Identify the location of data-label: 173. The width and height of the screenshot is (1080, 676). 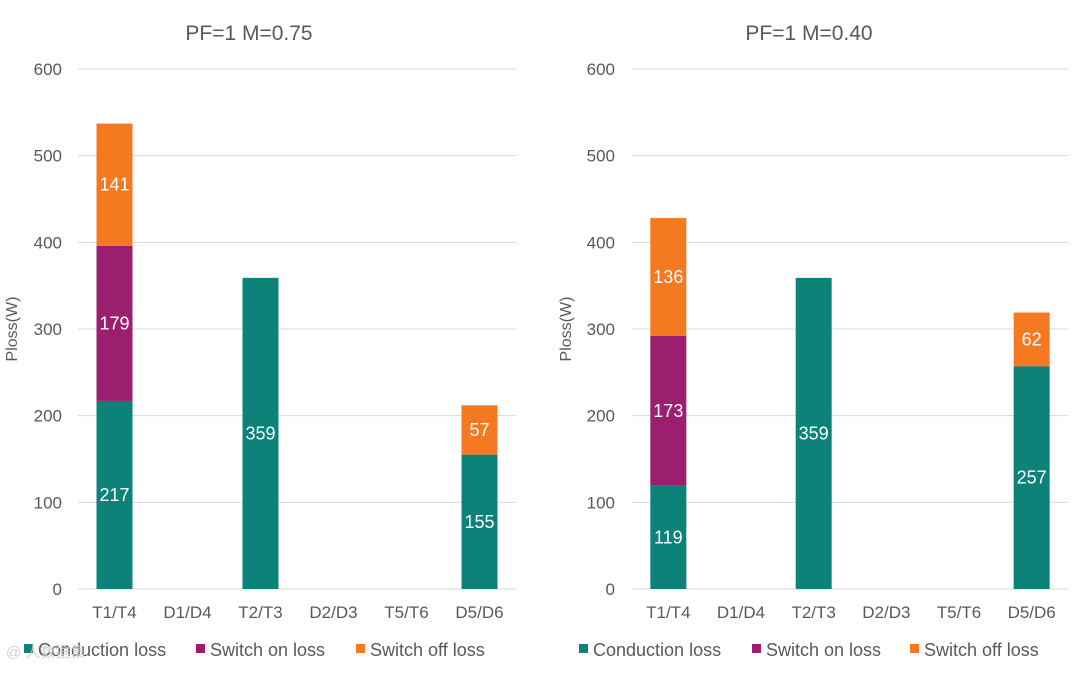
(668, 411).